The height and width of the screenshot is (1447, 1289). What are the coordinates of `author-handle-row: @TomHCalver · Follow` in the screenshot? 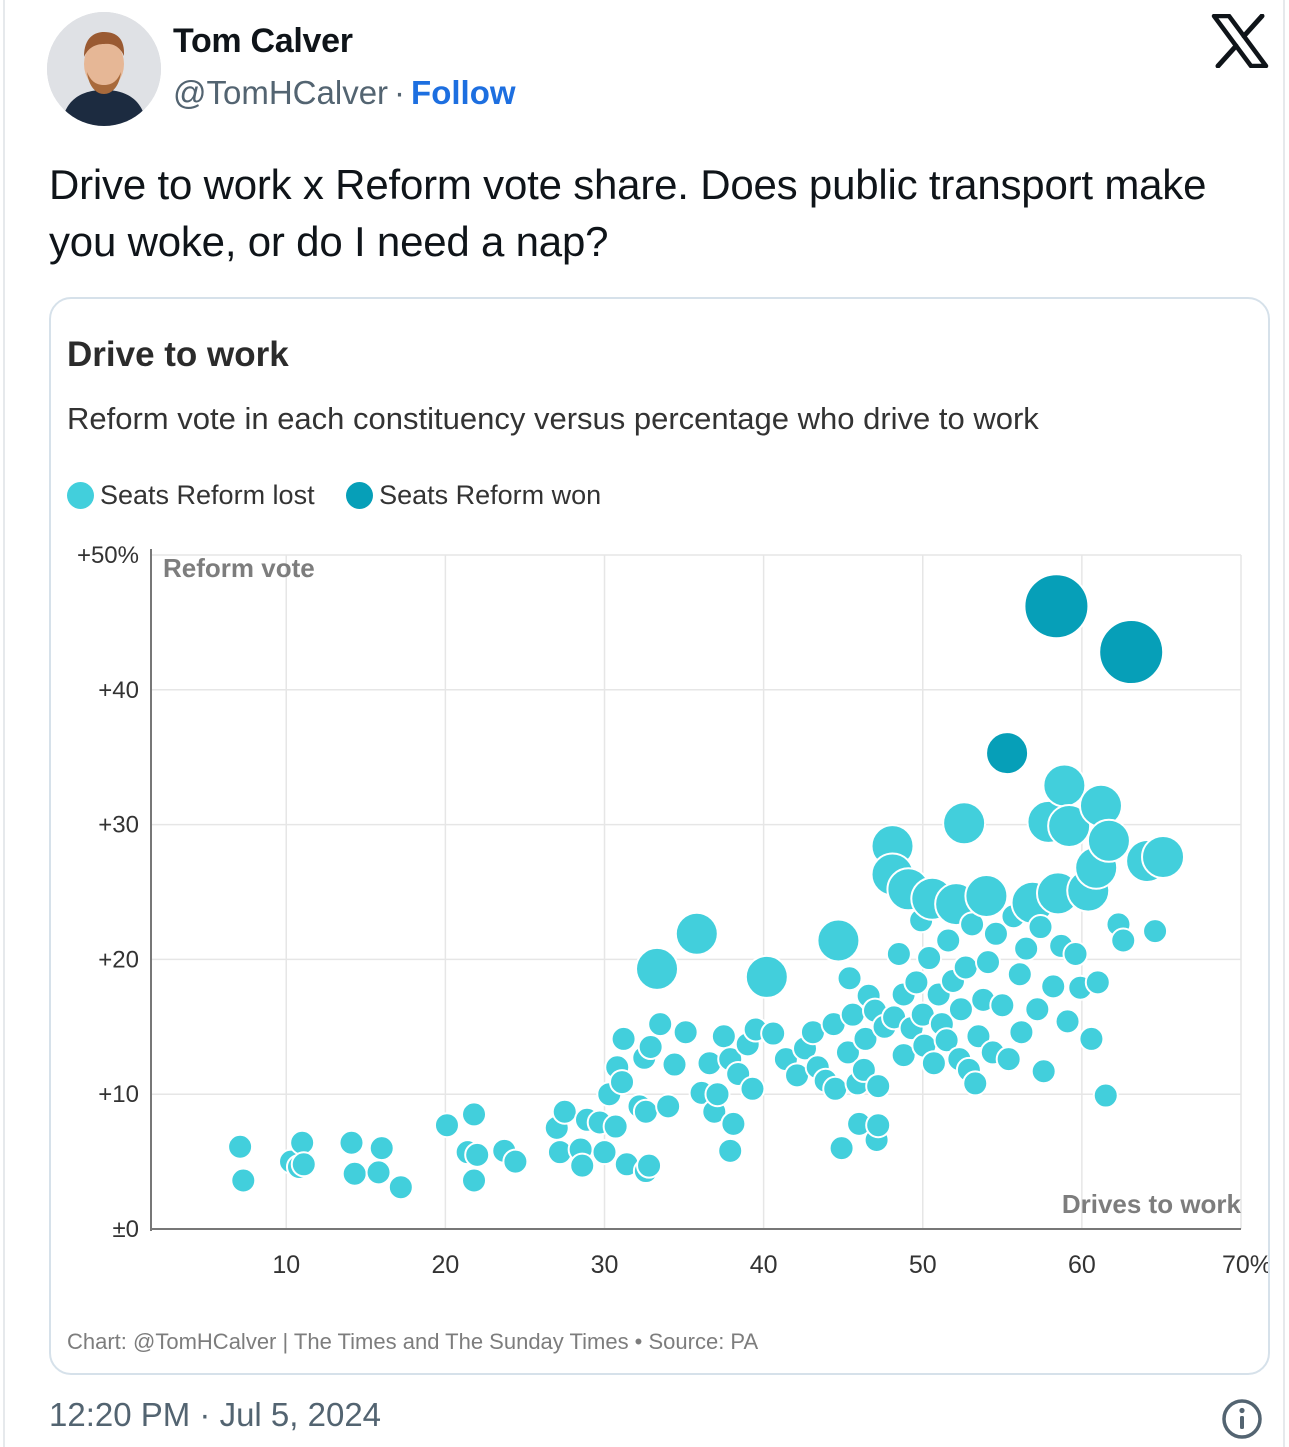 It's located at (344, 93).